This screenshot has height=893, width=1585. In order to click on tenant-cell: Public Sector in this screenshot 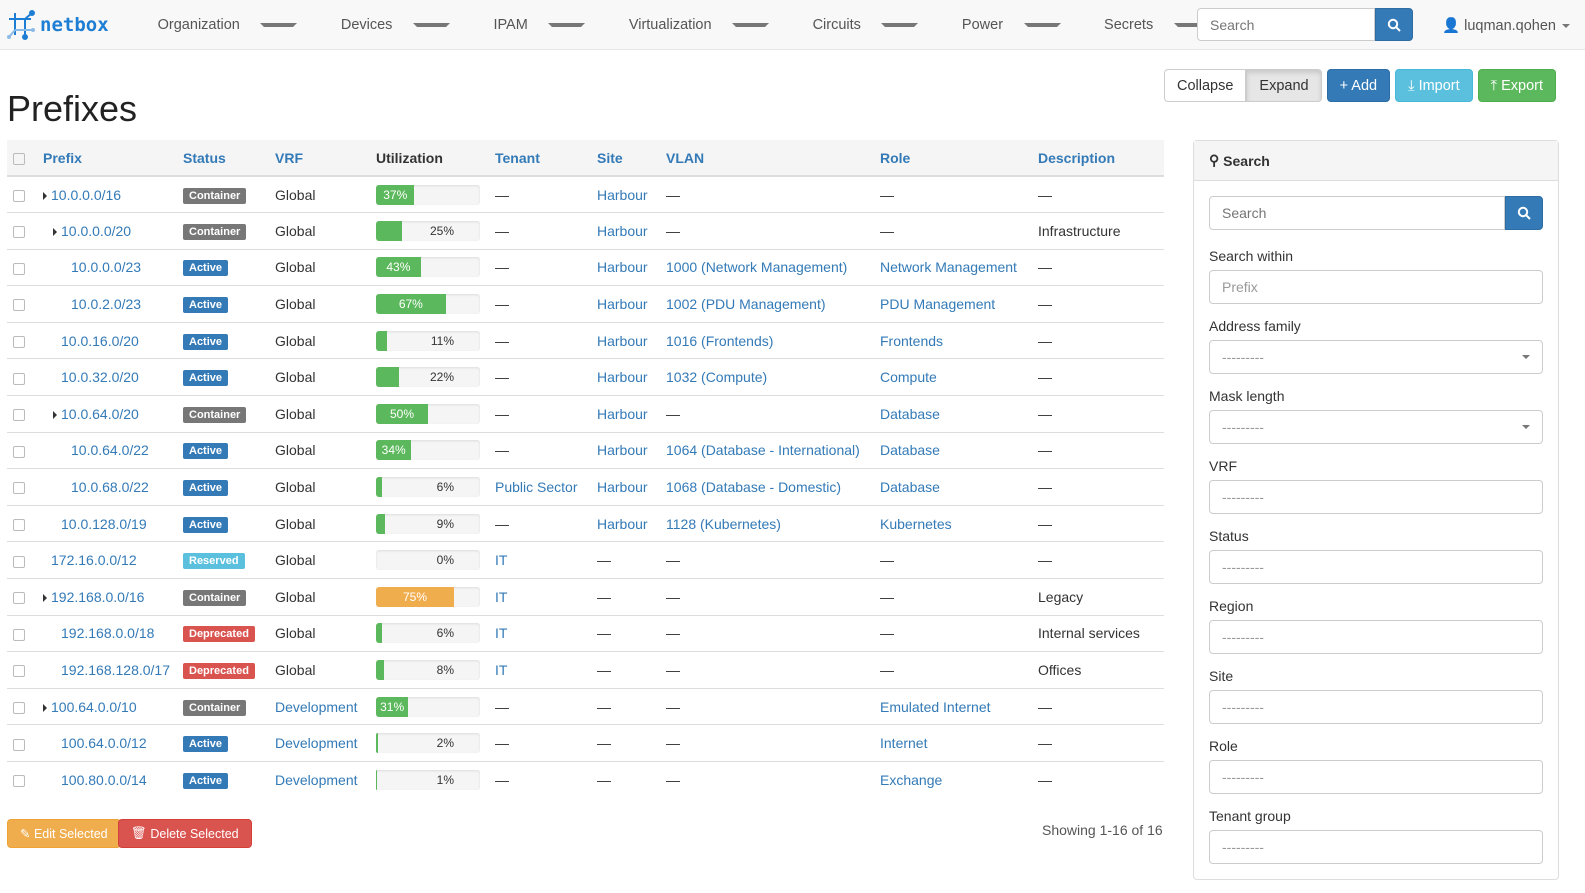, I will do `click(536, 487)`.